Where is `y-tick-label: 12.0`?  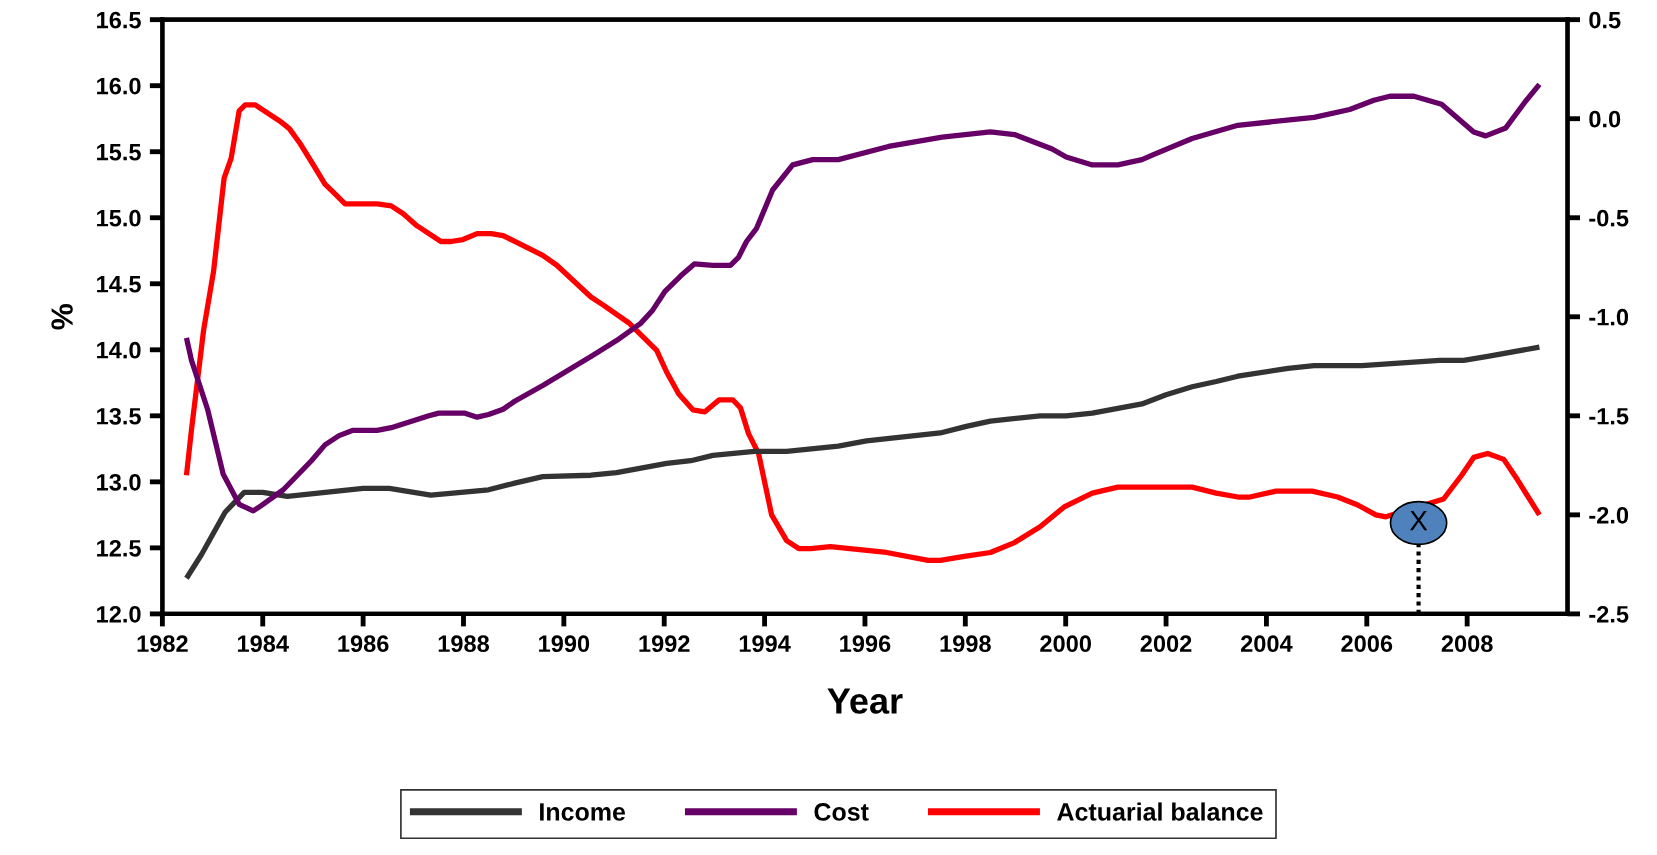 y-tick-label: 12.0 is located at coordinates (119, 614).